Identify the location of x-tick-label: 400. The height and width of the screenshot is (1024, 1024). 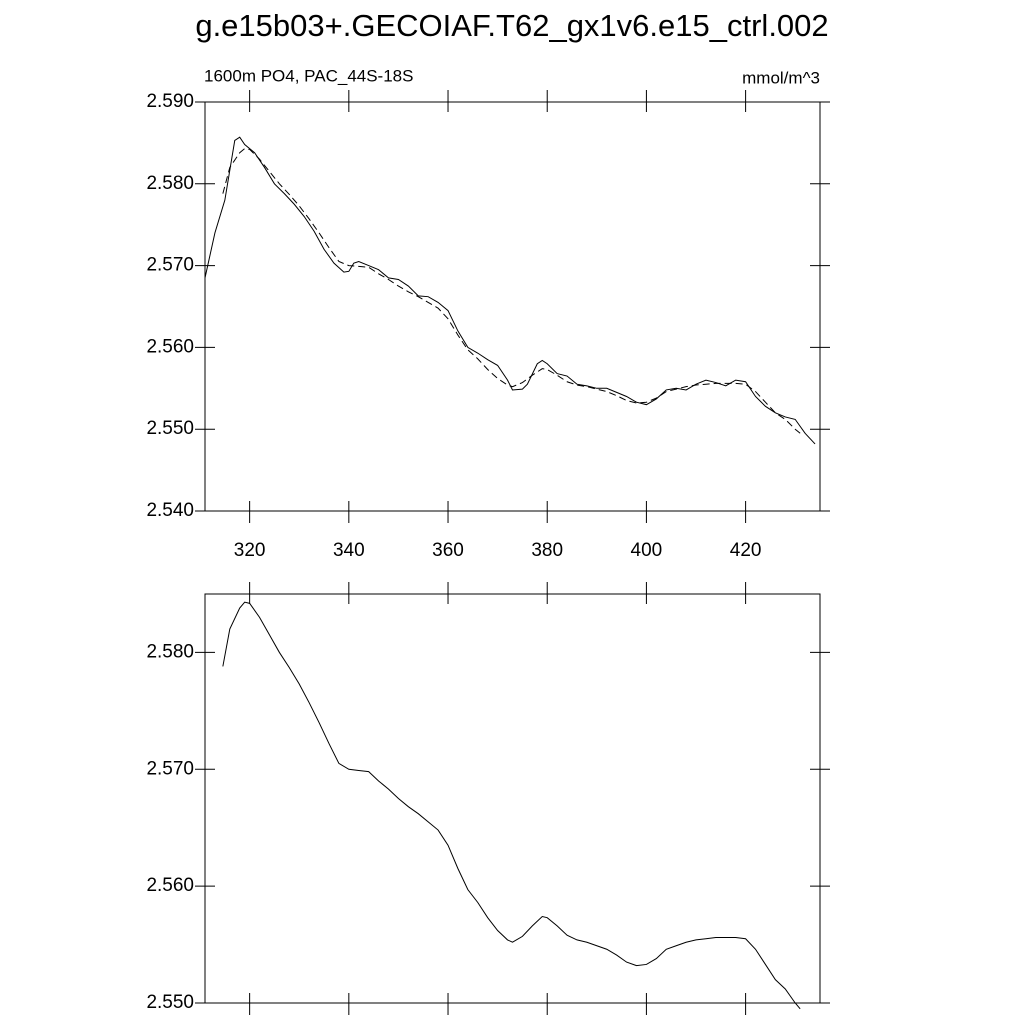
(647, 550).